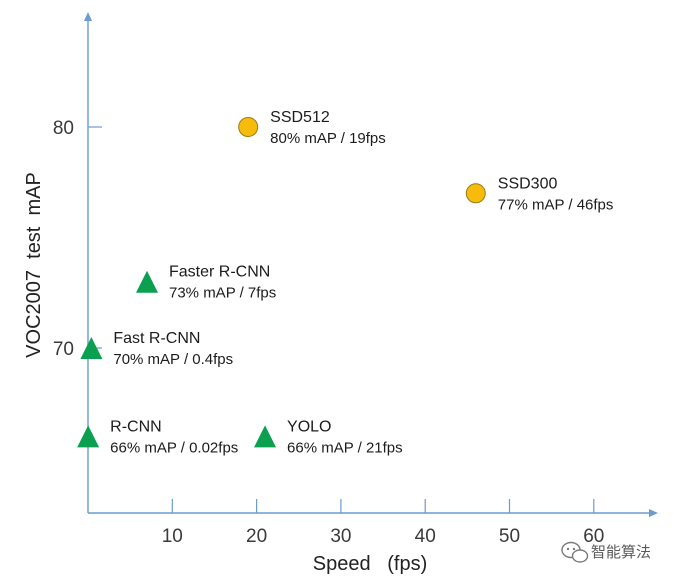  Describe the element at coordinates (63, 349) in the screenshot. I see `y-tick-label: 70` at that location.